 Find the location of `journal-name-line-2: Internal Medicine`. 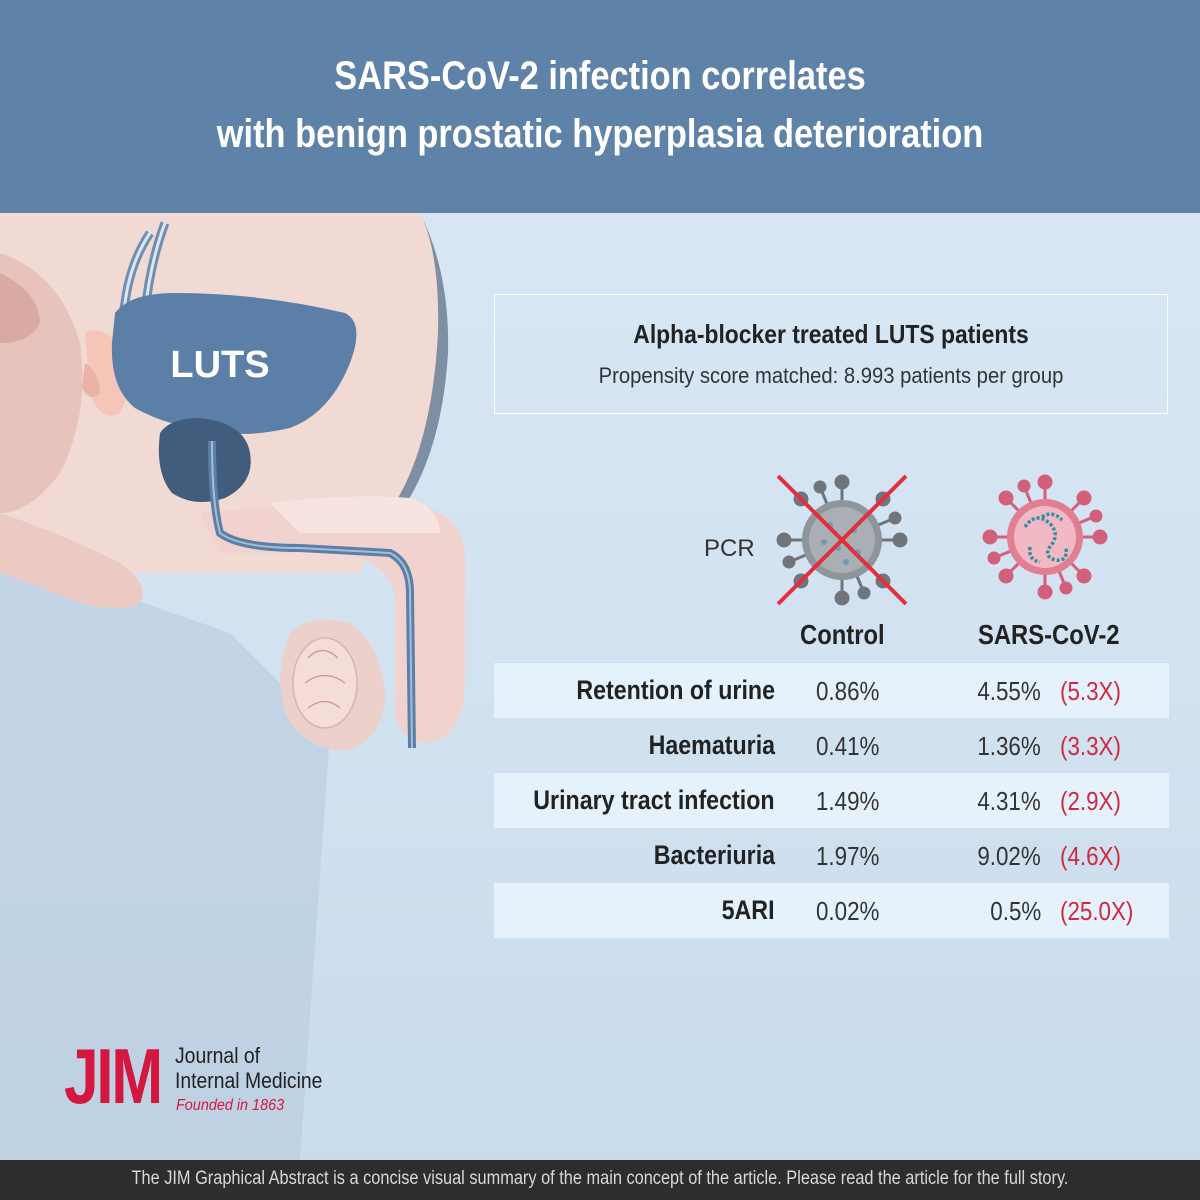

journal-name-line-2: Internal Medicine is located at coordinates (249, 1080).